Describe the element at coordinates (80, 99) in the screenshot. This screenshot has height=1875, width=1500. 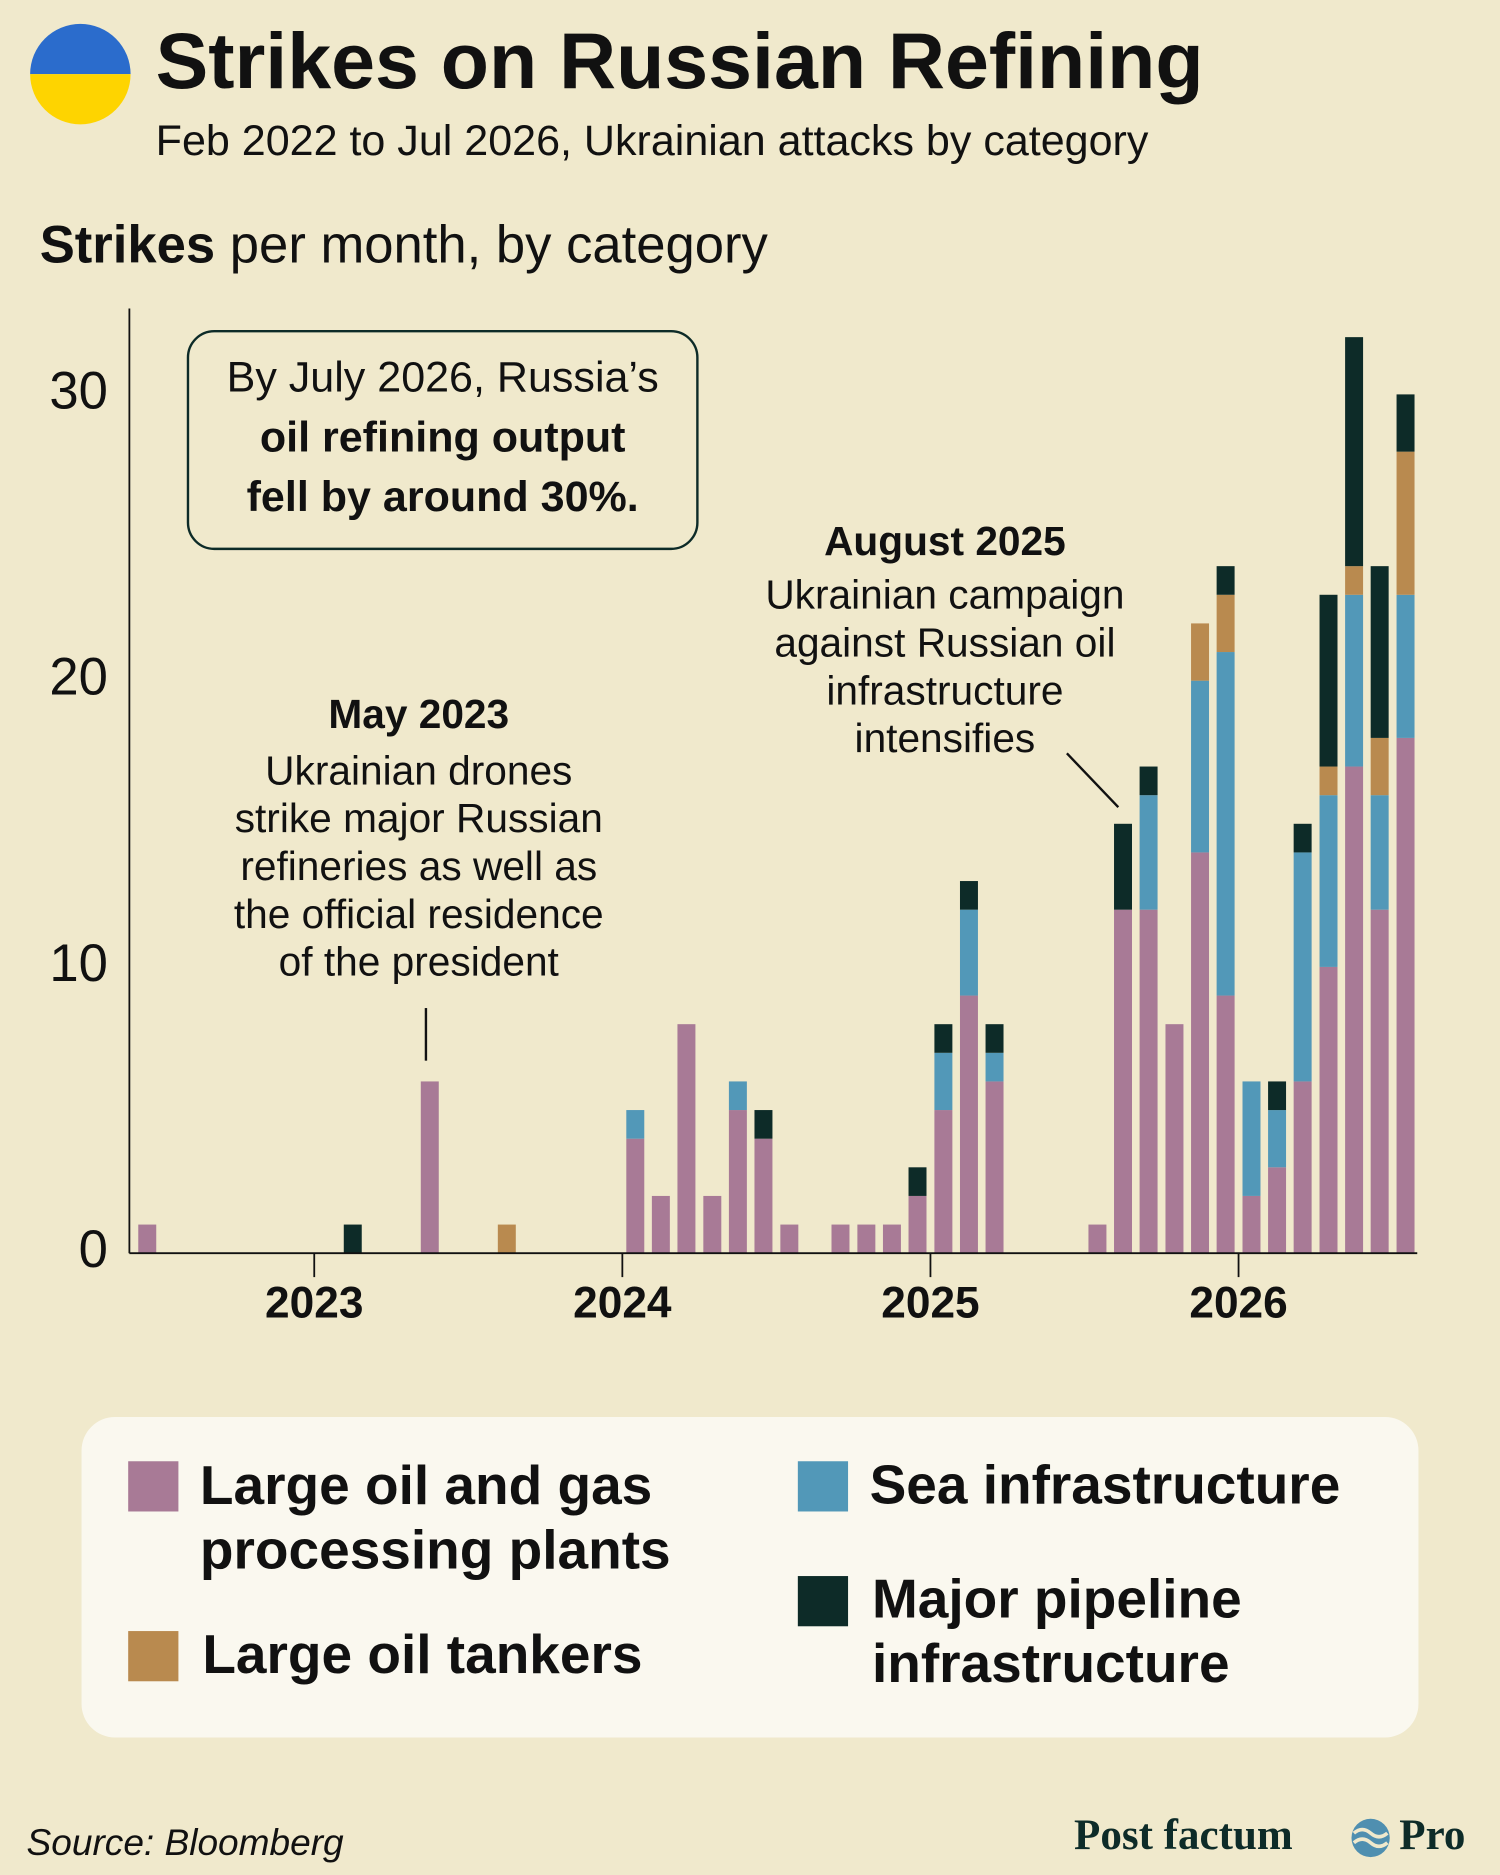
I see `flag-yellow` at that location.